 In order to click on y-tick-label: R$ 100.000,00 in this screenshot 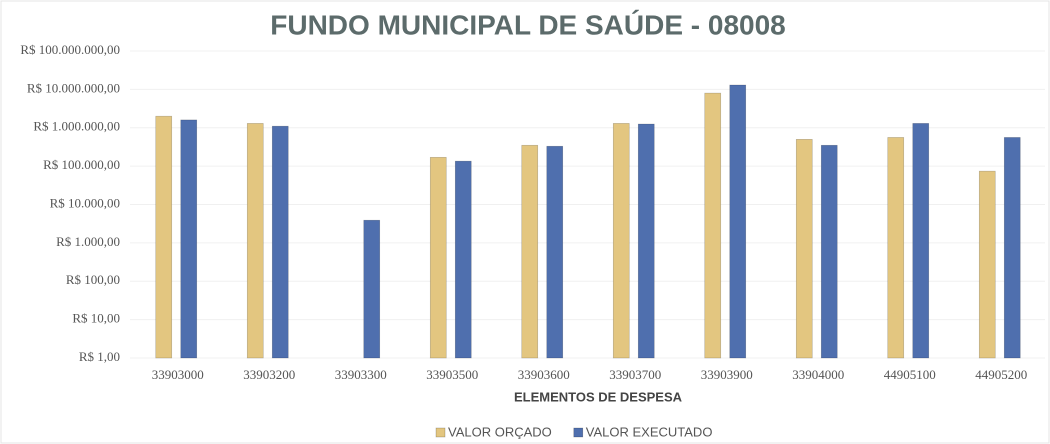, I will do `click(81, 164)`.